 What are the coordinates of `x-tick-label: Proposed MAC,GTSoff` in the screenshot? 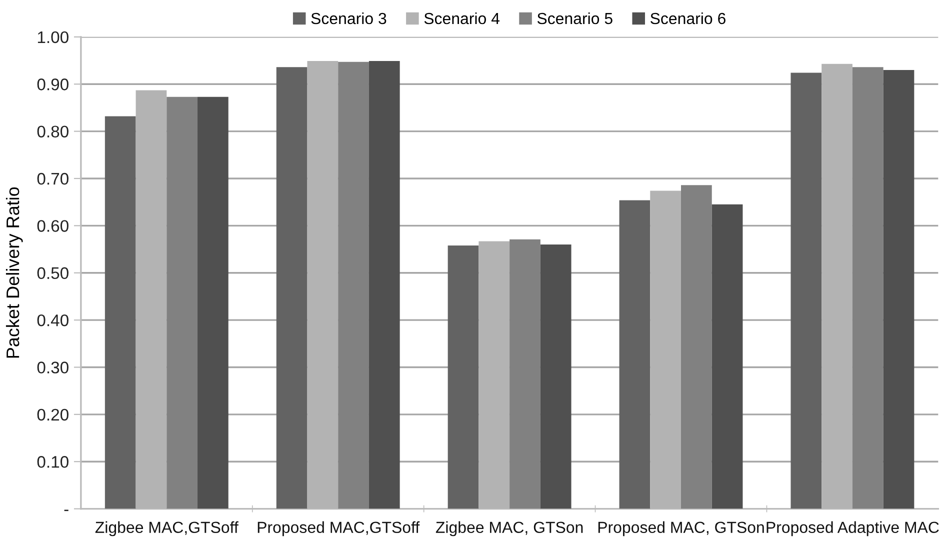 It's located at (339, 528).